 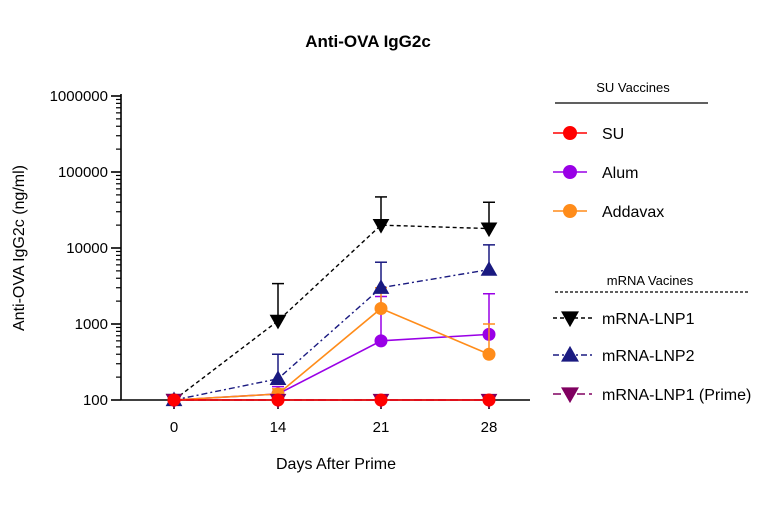 I want to click on x-axis-title: Days After Prime, so click(x=336, y=464).